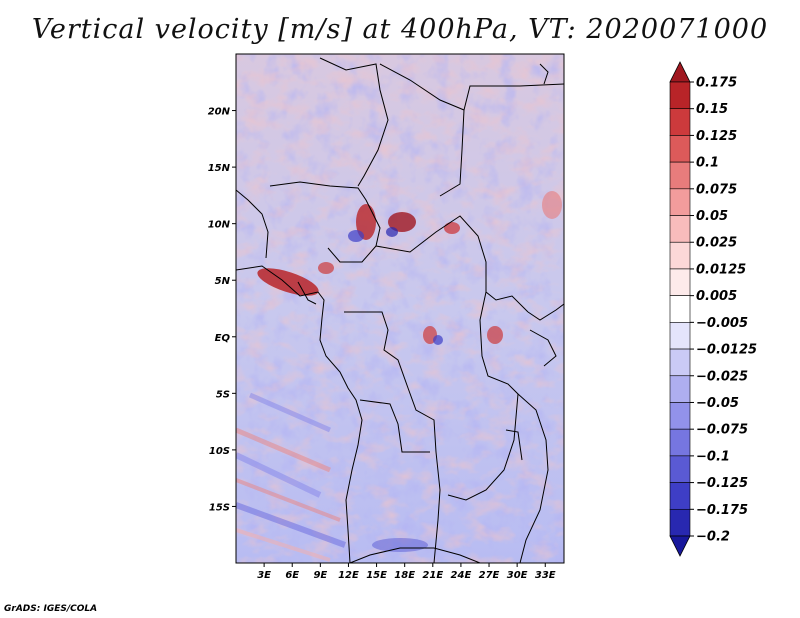 This screenshot has height=618, width=800. I want to click on lat-tick-label: 10N, so click(219, 225).